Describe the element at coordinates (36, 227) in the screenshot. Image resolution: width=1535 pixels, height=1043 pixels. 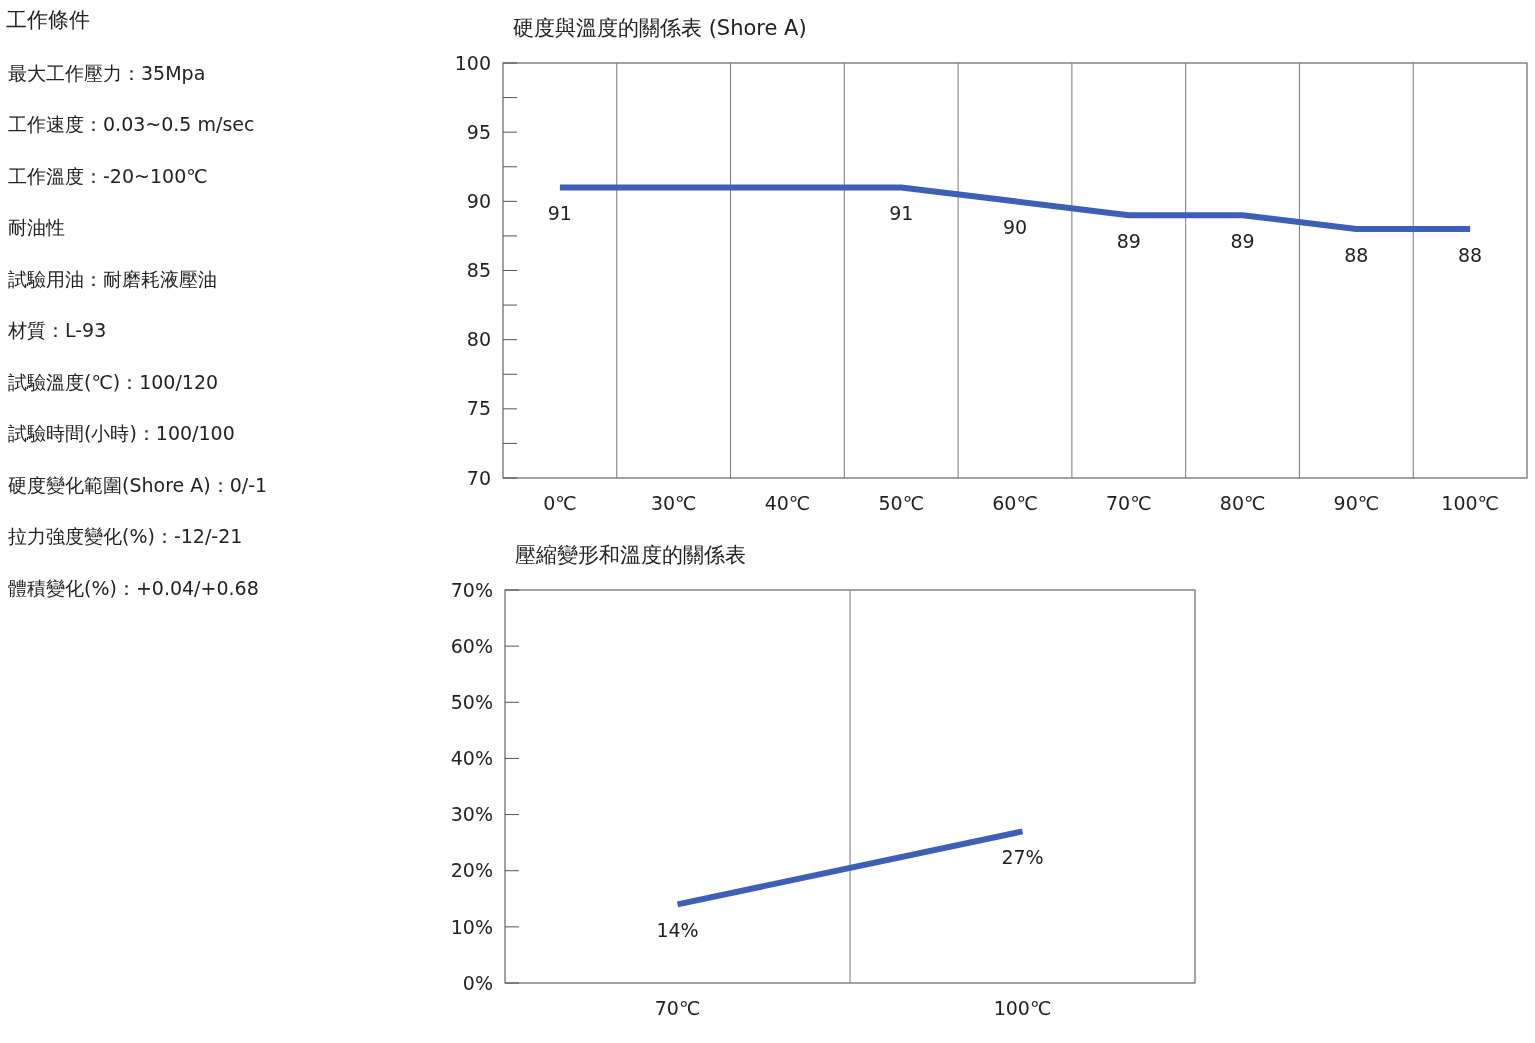
I see `text: 耐油性` at that location.